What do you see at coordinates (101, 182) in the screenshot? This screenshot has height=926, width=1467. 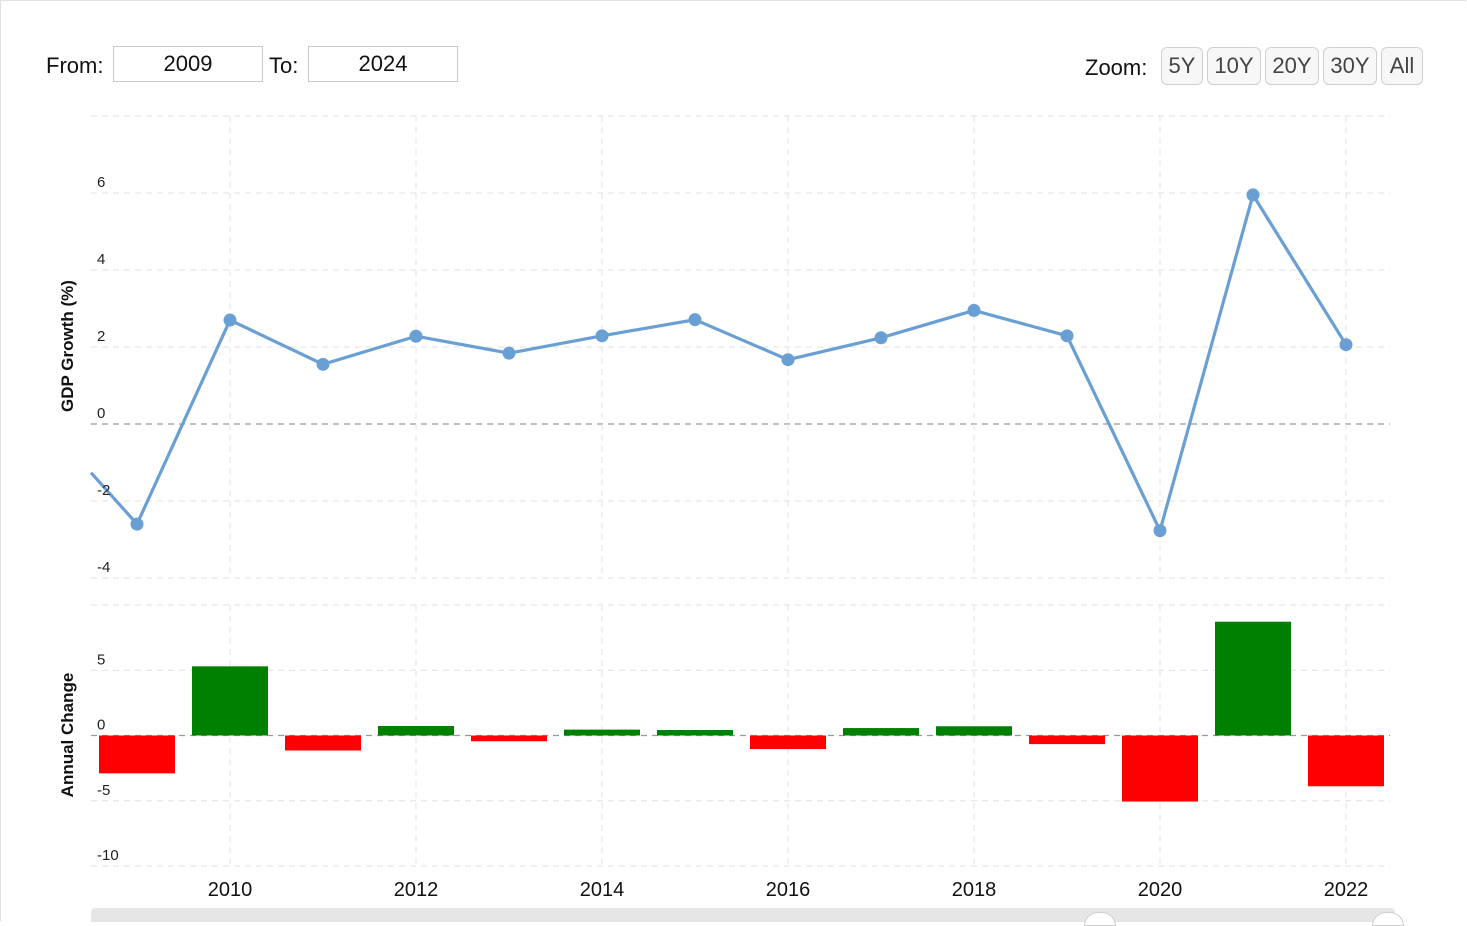 I see `y-tick-label: 6` at bounding box center [101, 182].